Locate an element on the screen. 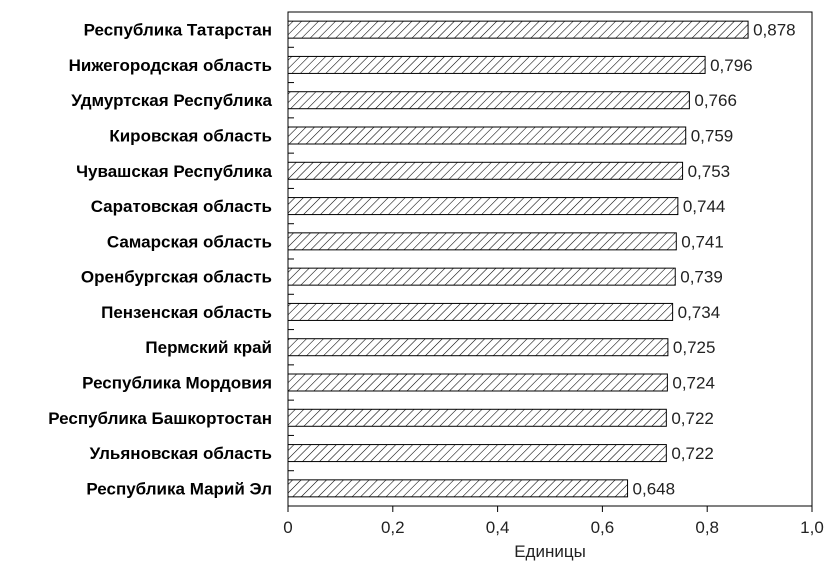 The image size is (829, 564). x-tick-label: 0,4 is located at coordinates (498, 527).